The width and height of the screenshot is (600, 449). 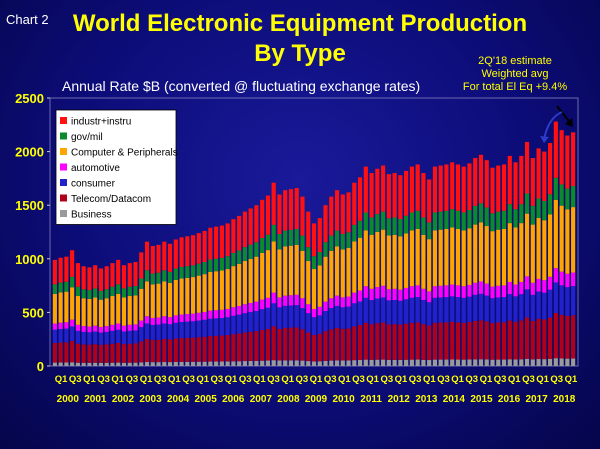 What do you see at coordinates (29, 259) in the screenshot?
I see `y-tick-label: 1000` at bounding box center [29, 259].